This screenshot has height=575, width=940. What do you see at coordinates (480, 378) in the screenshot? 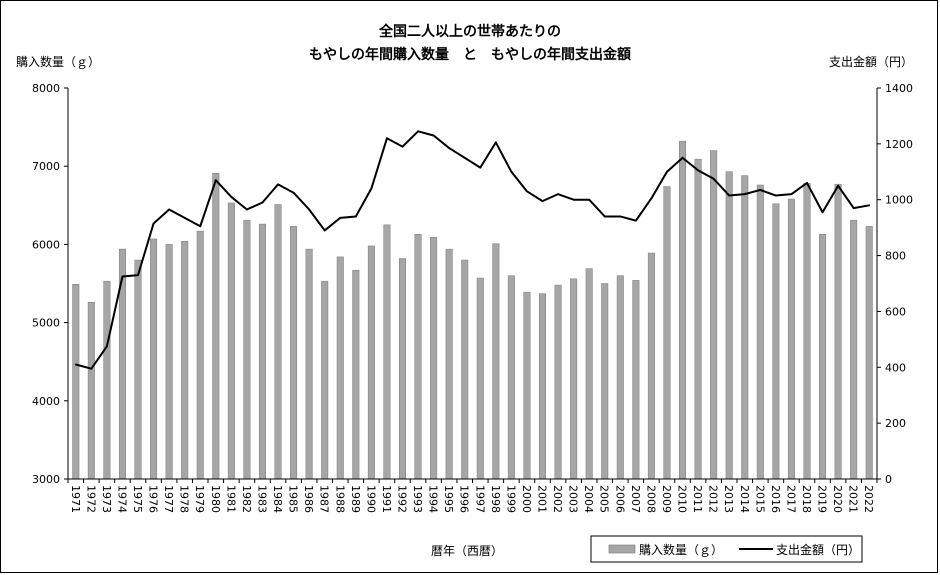
I see `bar-1997` at bounding box center [480, 378].